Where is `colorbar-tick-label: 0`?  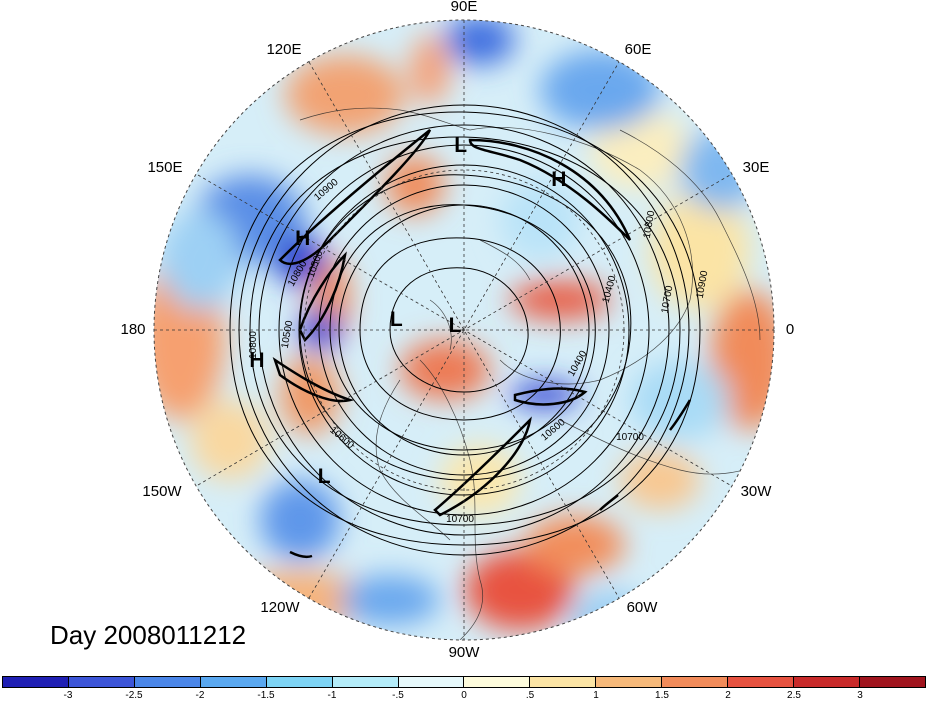 colorbar-tick-label: 0 is located at coordinates (464, 695).